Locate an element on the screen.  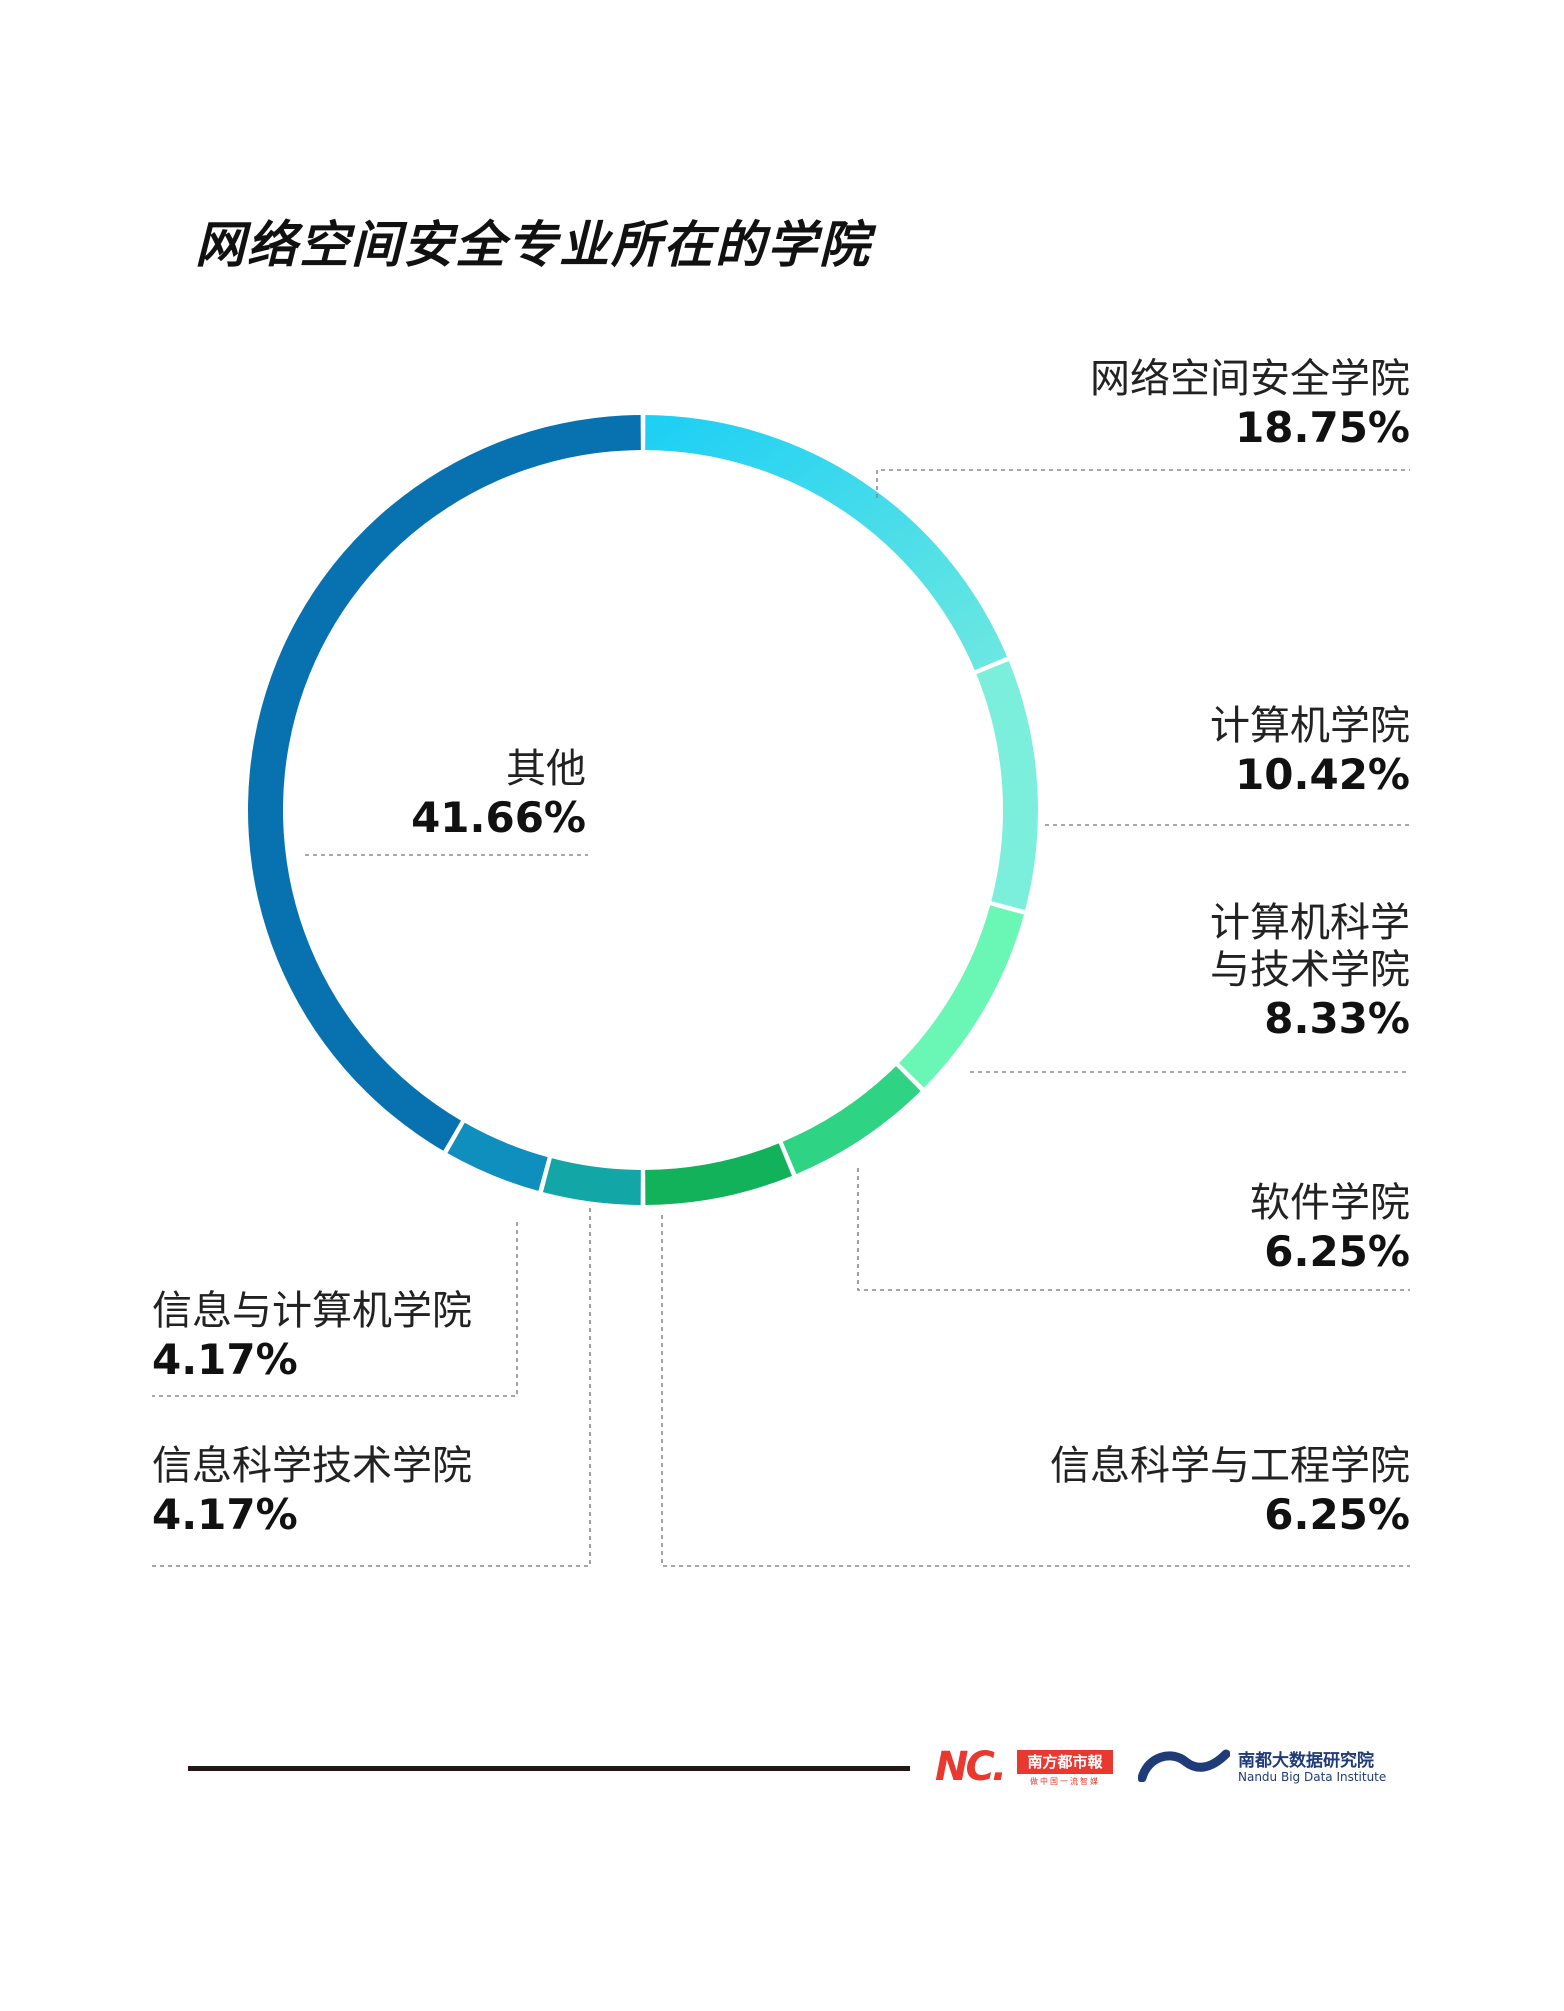
label-slice-6: 信息与计算机学院 4.17% is located at coordinates (312, 1336).